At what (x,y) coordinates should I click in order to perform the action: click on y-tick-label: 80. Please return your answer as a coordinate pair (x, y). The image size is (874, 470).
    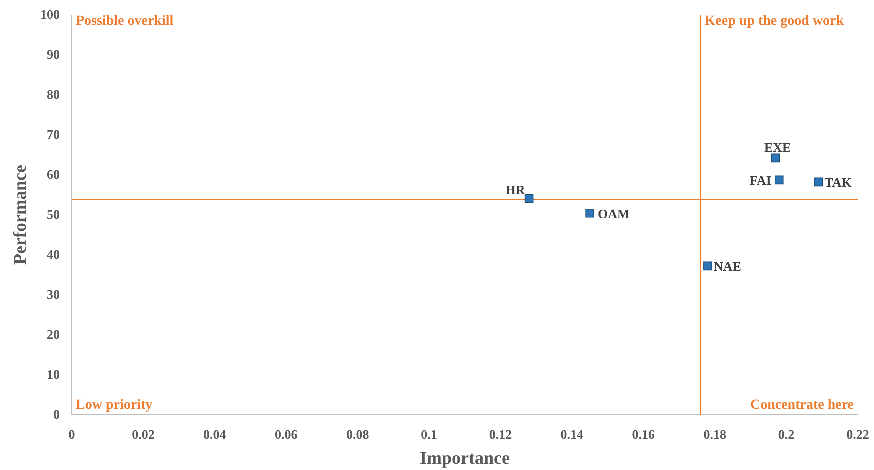
    Looking at the image, I should click on (53, 94).